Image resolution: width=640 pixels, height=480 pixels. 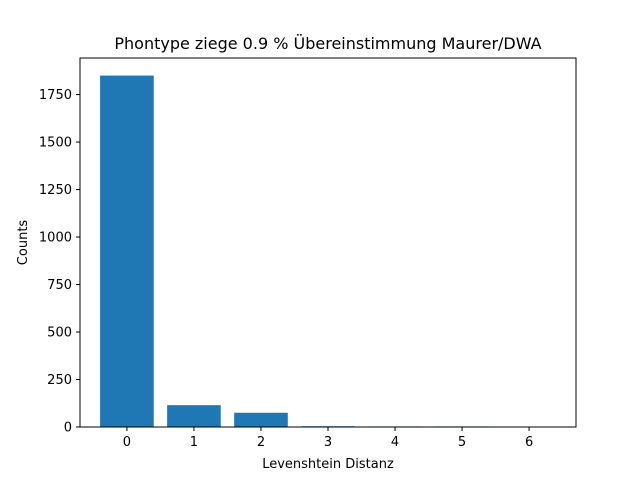 What do you see at coordinates (68, 428) in the screenshot?
I see `y-tick-label-0: 0` at bounding box center [68, 428].